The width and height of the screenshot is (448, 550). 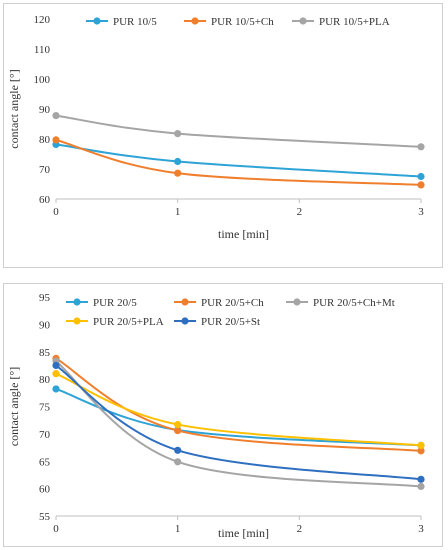 I want to click on y-tick-label: 120, so click(x=42, y=20).